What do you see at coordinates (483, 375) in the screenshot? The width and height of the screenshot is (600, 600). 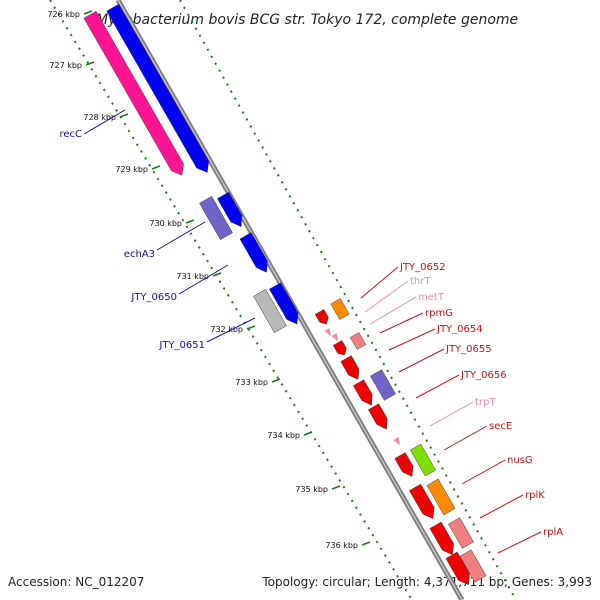 I see `gene-label-jty_0656: JTY_0656` at bounding box center [483, 375].